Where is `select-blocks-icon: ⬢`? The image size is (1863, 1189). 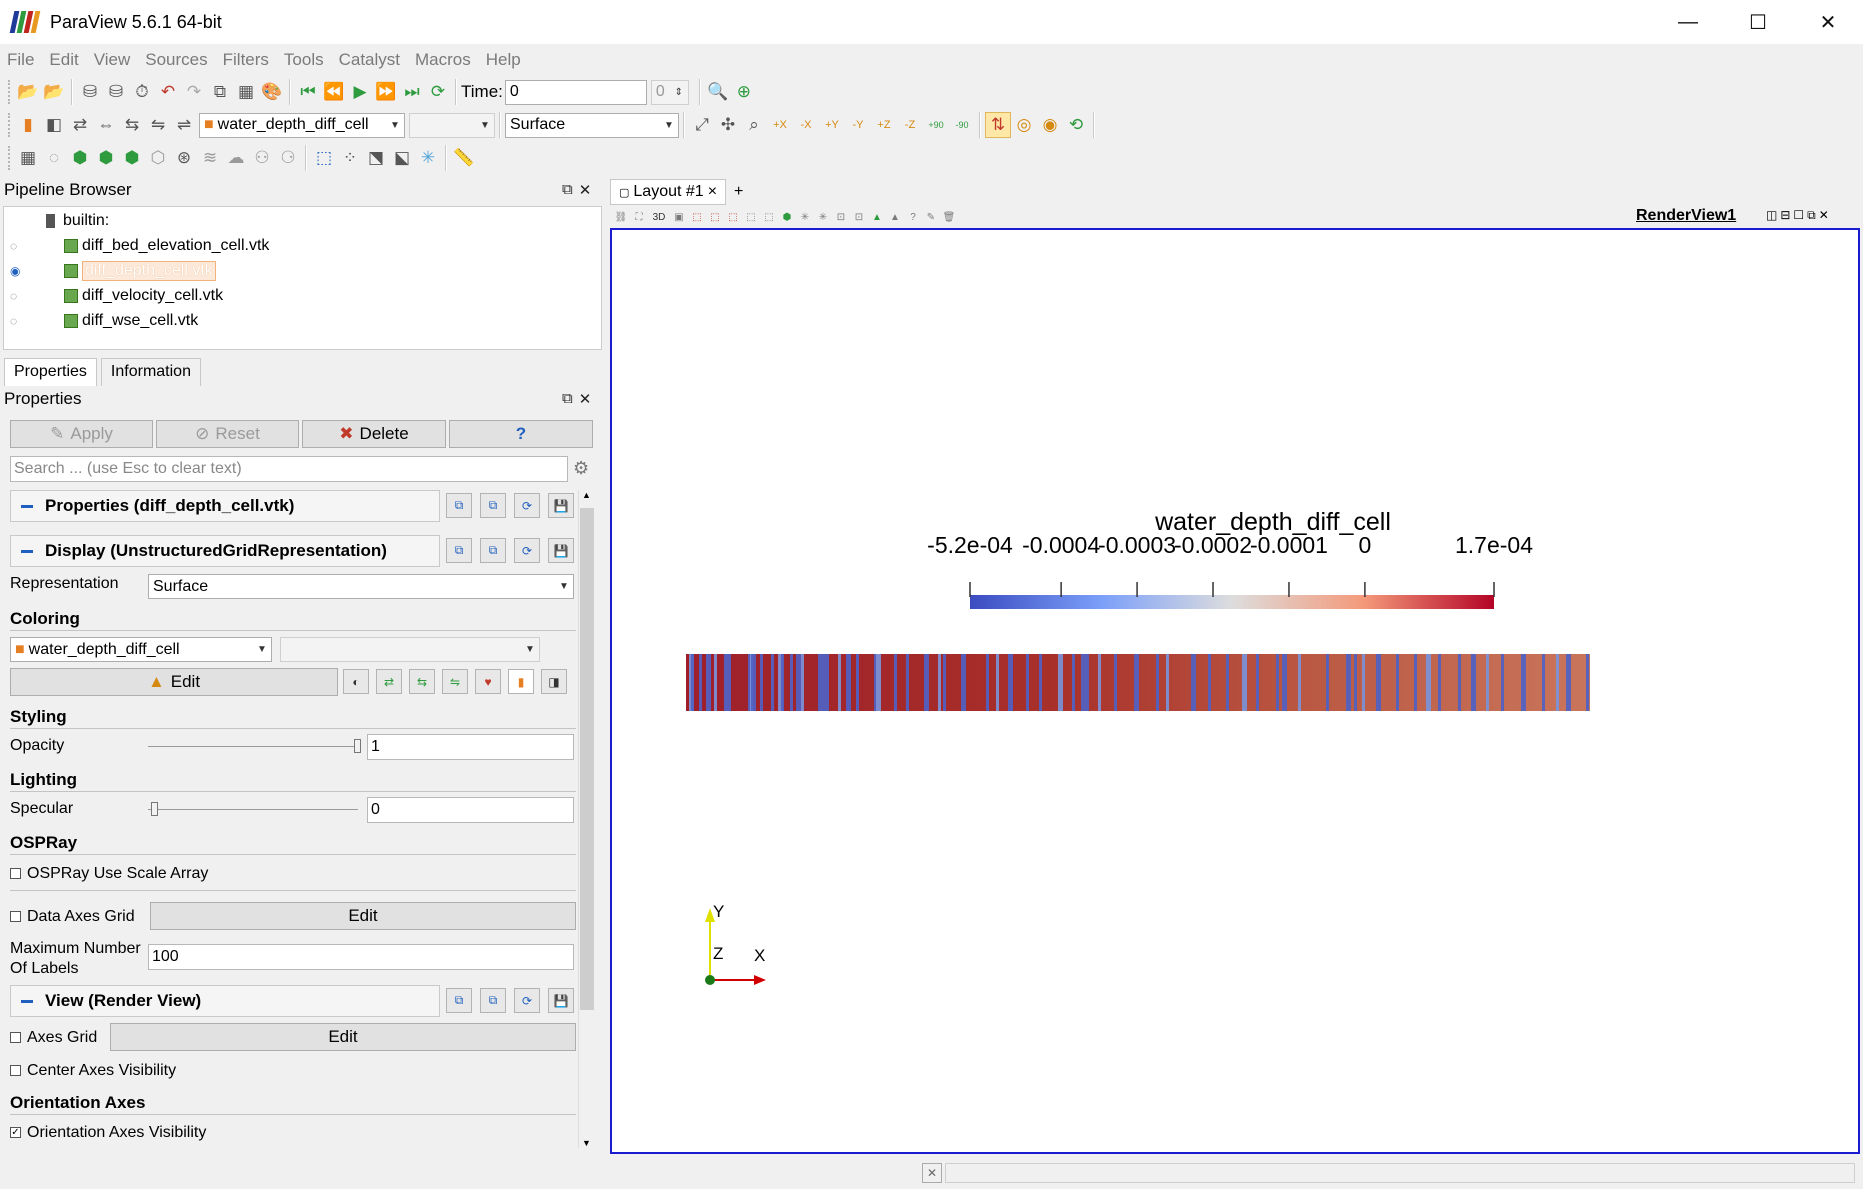
select-blocks-icon: ⬢ is located at coordinates (787, 217).